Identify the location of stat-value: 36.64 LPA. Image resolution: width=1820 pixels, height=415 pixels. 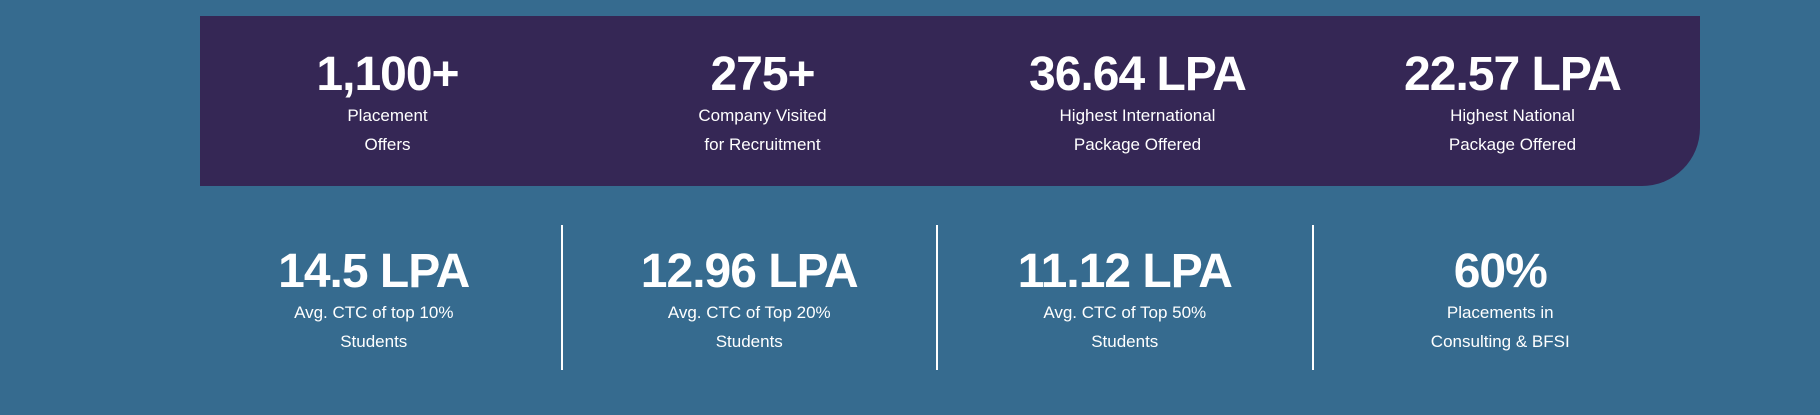
(1138, 74).